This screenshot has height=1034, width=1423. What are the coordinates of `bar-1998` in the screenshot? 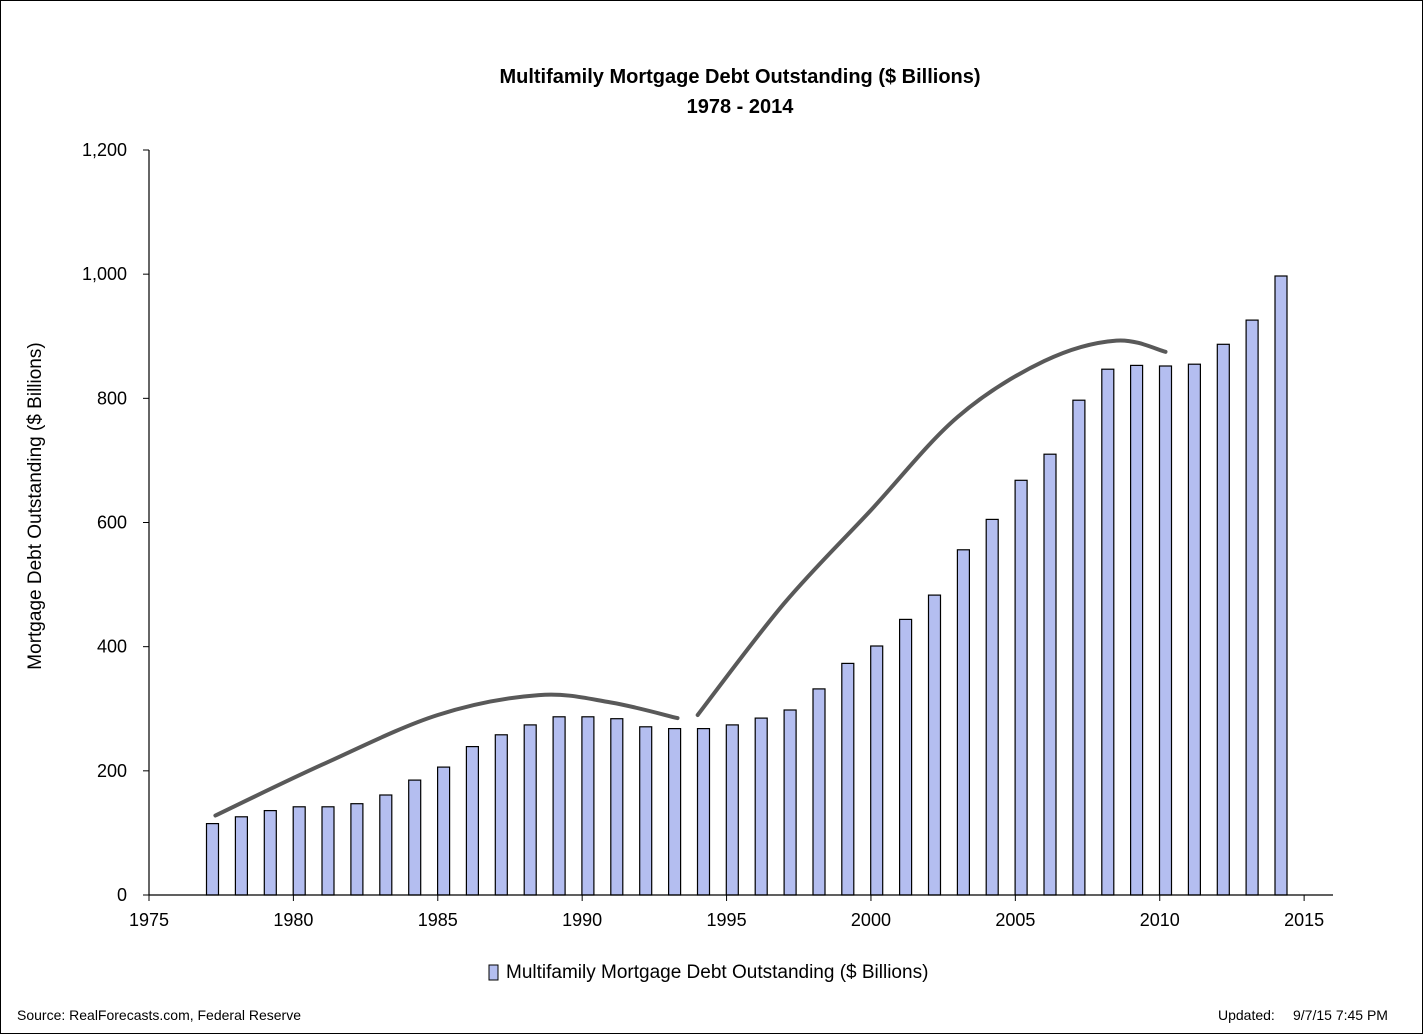 It's located at (819, 792).